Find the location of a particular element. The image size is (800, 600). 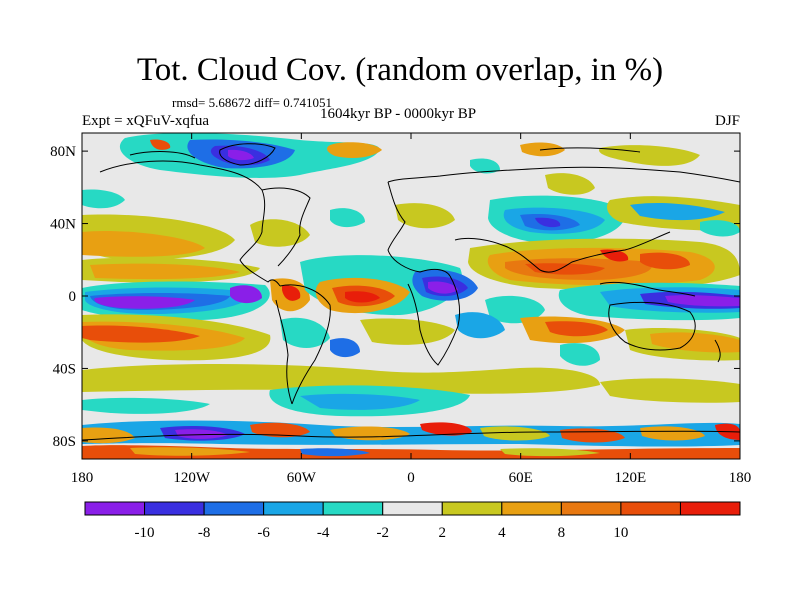

colorbar-label: 10 is located at coordinates (620, 533).